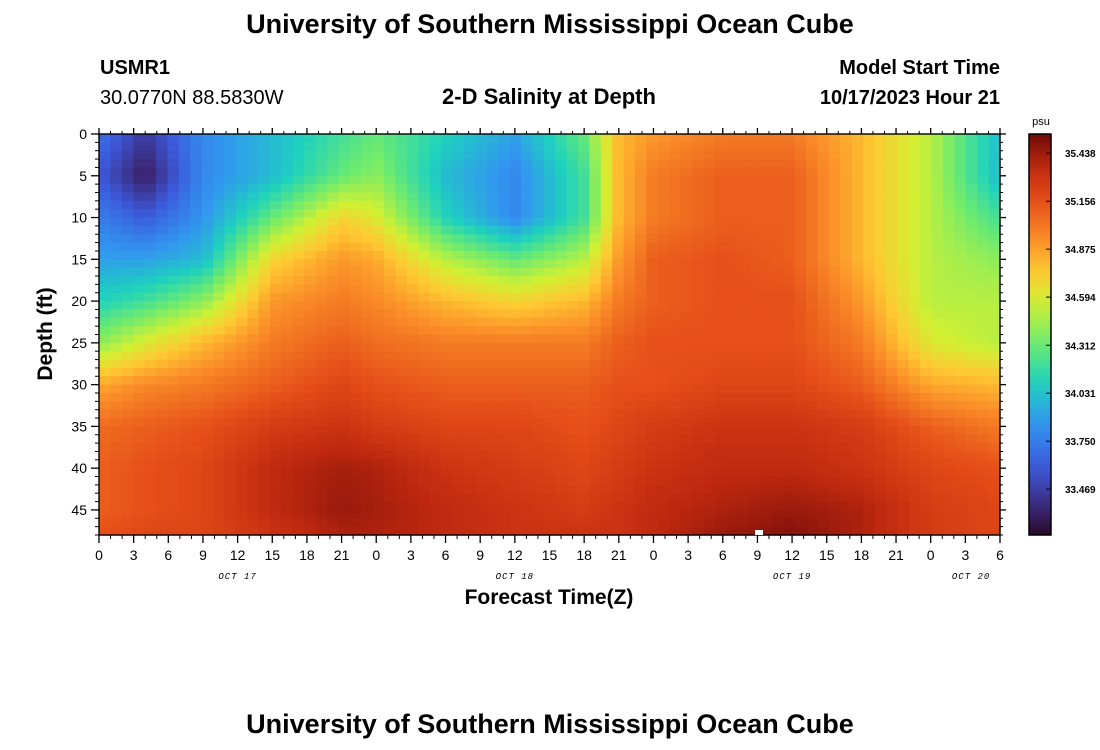 Image resolution: width=1100 pixels, height=750 pixels. I want to click on x-tick-label: 21, so click(619, 555).